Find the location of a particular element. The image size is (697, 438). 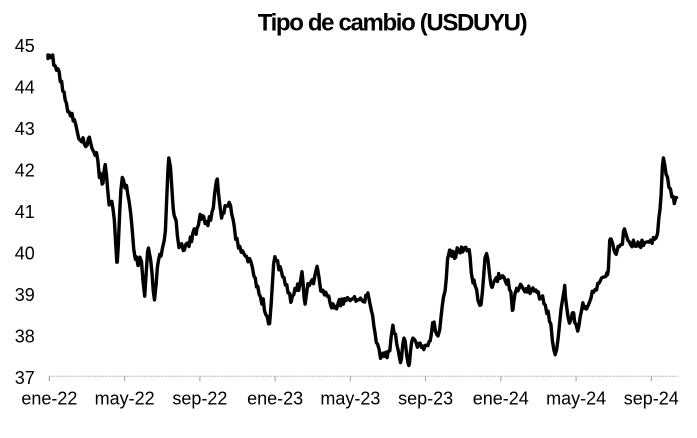

svg-text: sep-23 is located at coordinates (425, 398).